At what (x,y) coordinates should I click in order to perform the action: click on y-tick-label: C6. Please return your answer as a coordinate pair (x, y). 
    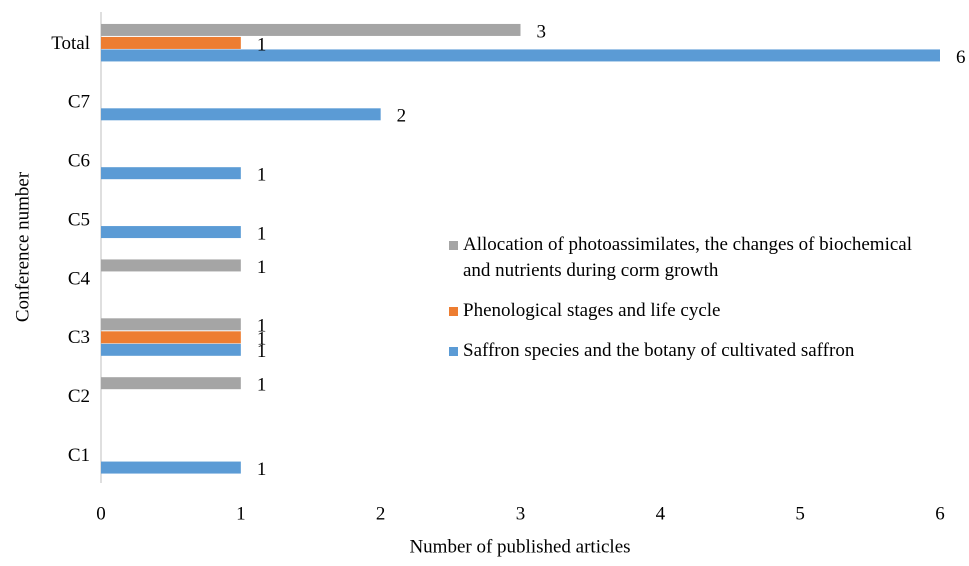
    Looking at the image, I should click on (79, 161).